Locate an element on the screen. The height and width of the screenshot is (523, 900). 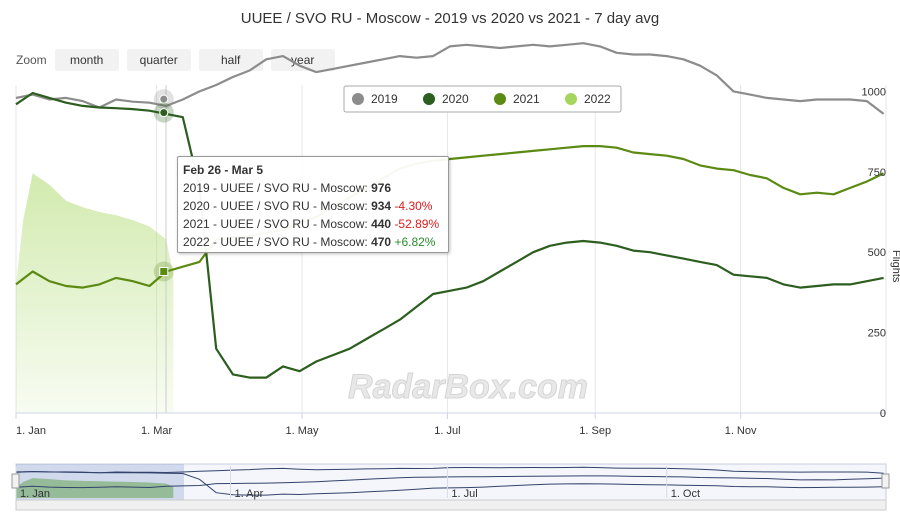
navigator-series-line-2020 is located at coordinates (449, 483).